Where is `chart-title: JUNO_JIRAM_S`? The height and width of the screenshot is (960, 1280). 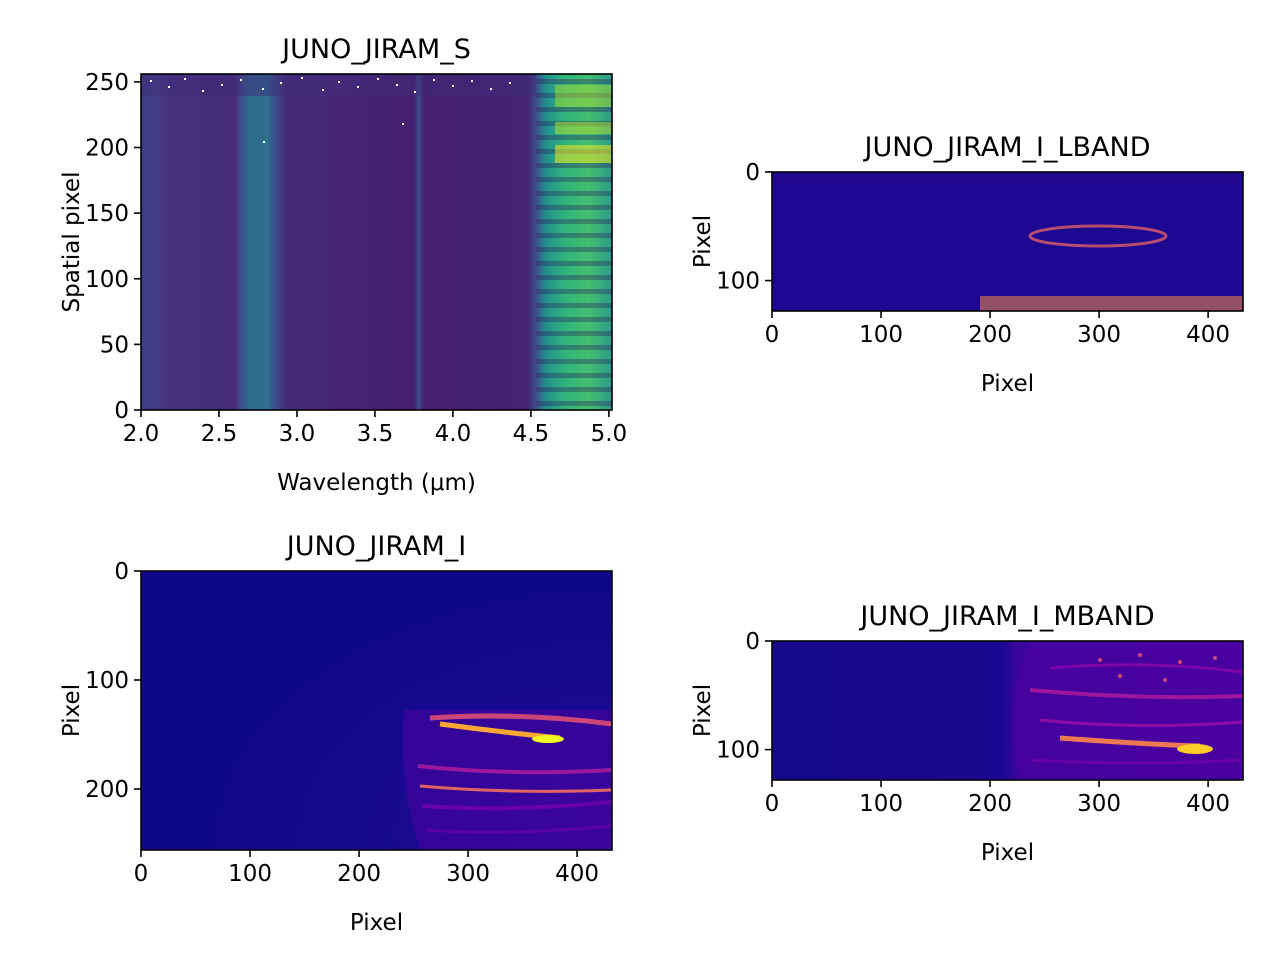
chart-title: JUNO_JIRAM_S is located at coordinates (375, 49).